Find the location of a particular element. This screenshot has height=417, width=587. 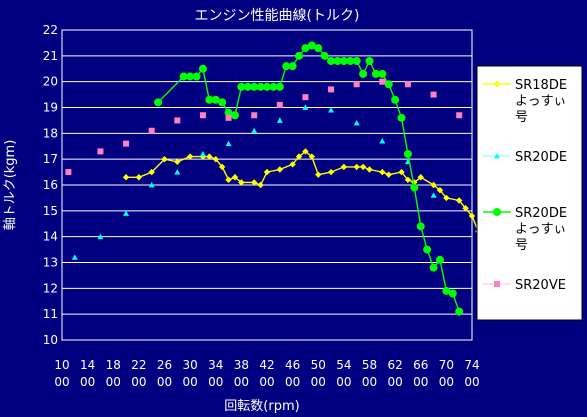

legend-label: SR18DE is located at coordinates (541, 85).